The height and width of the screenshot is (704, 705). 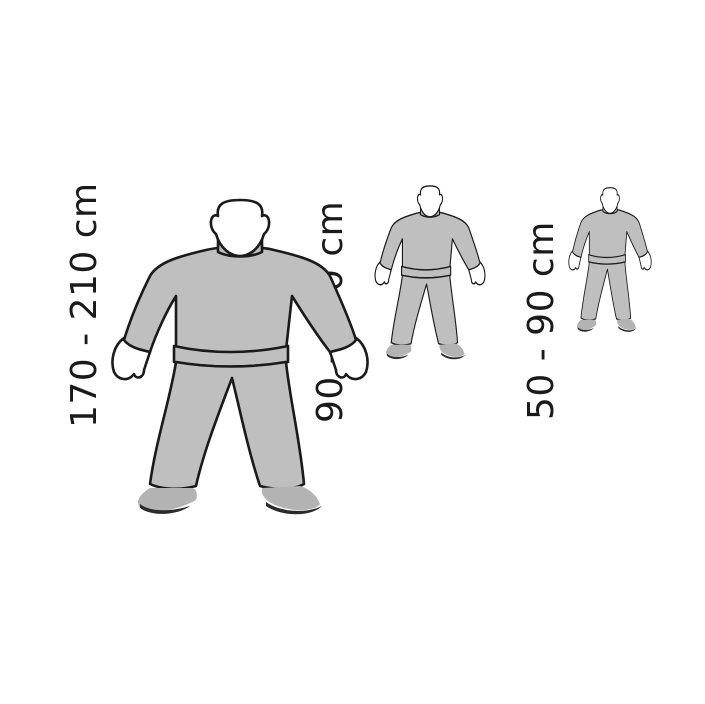 I want to click on size-label-adult: 170 - 210 cm, so click(x=84, y=305).